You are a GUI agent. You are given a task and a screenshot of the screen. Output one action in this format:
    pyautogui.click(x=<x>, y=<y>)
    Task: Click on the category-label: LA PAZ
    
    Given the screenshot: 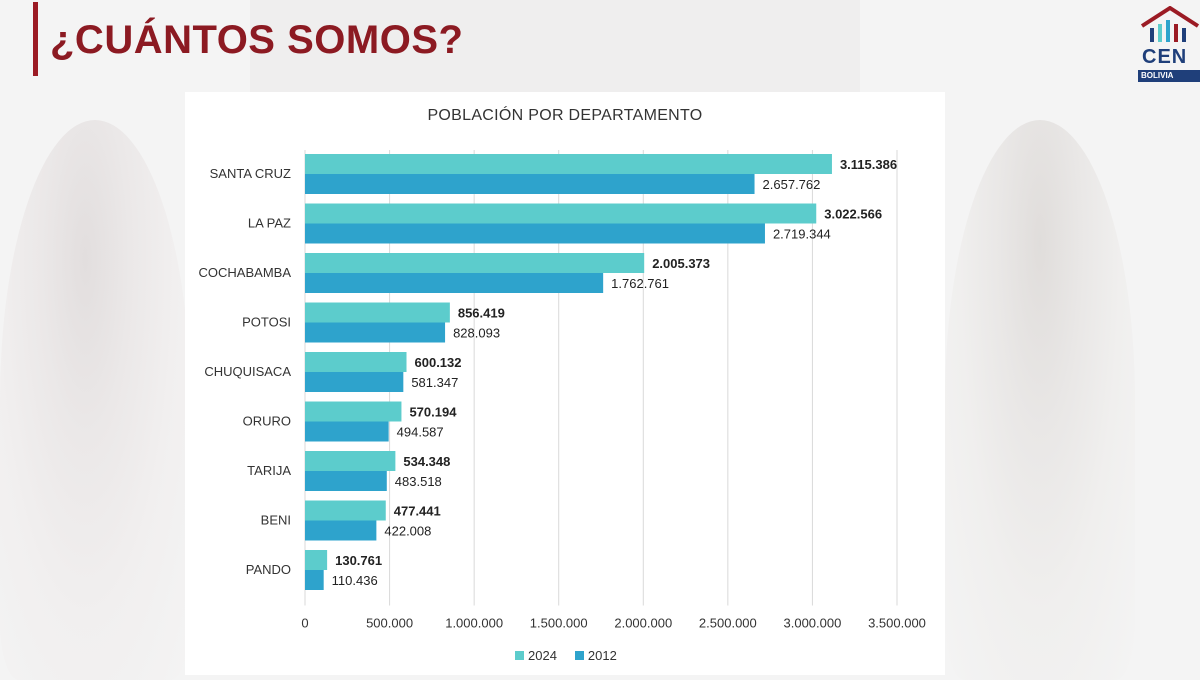 What is the action you would take?
    pyautogui.click(x=269, y=223)
    